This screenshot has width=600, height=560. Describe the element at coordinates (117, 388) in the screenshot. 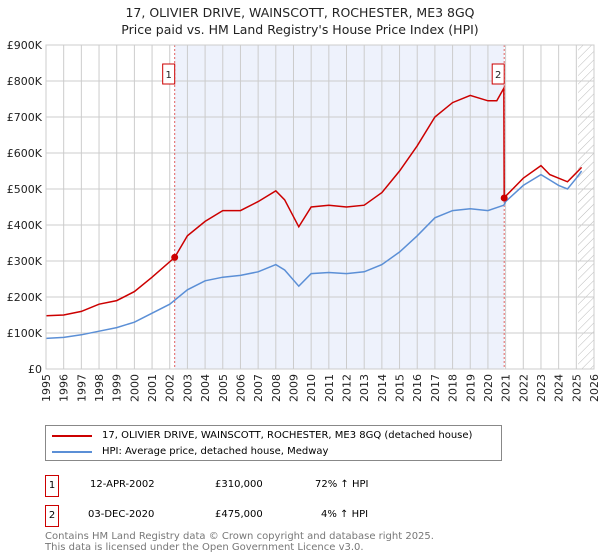

I see `x-tick-label: 1999` at that location.